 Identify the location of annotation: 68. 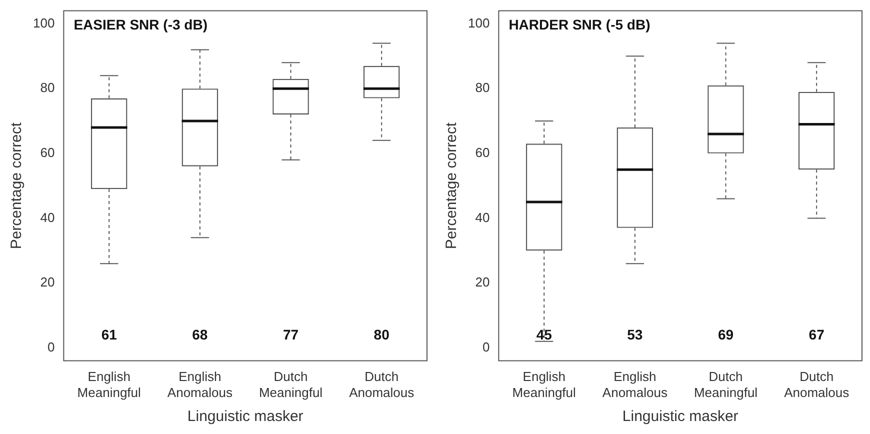
(200, 334).